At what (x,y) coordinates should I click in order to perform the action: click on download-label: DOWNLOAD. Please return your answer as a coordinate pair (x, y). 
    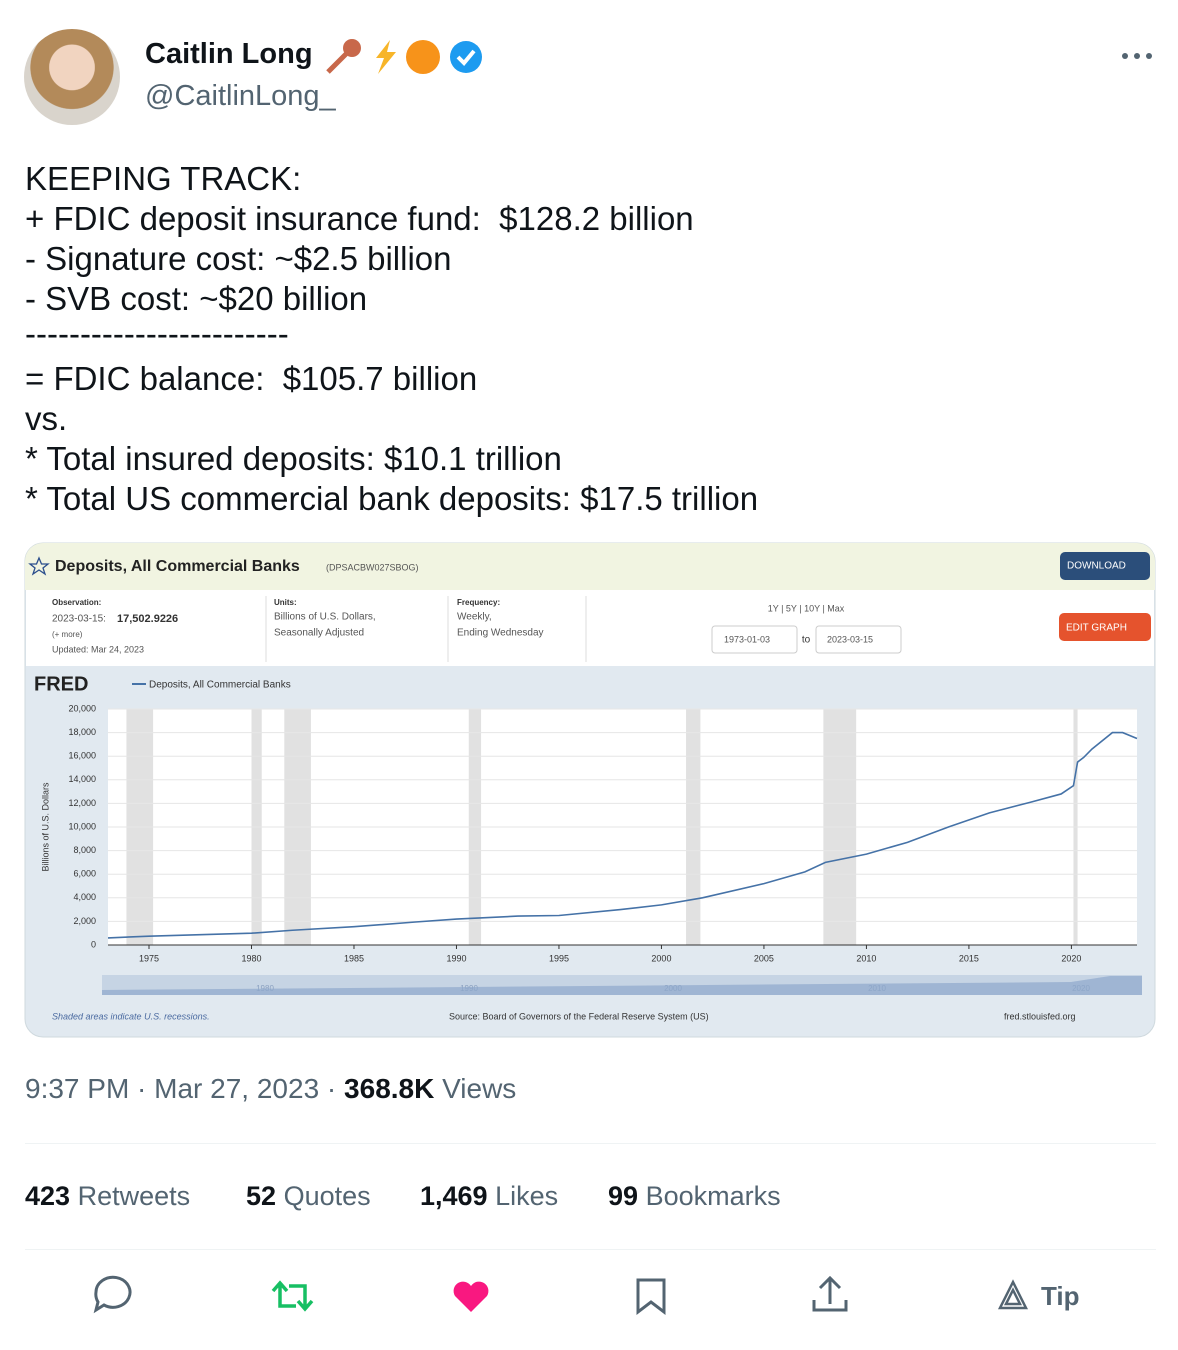
    Looking at the image, I should click on (1096, 566).